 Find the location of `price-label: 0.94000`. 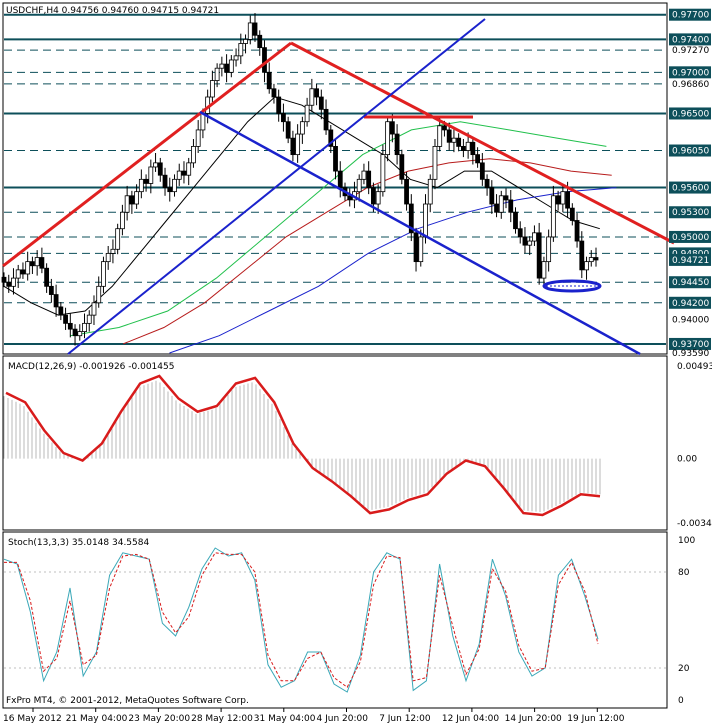

price-label: 0.94000 is located at coordinates (690, 320).